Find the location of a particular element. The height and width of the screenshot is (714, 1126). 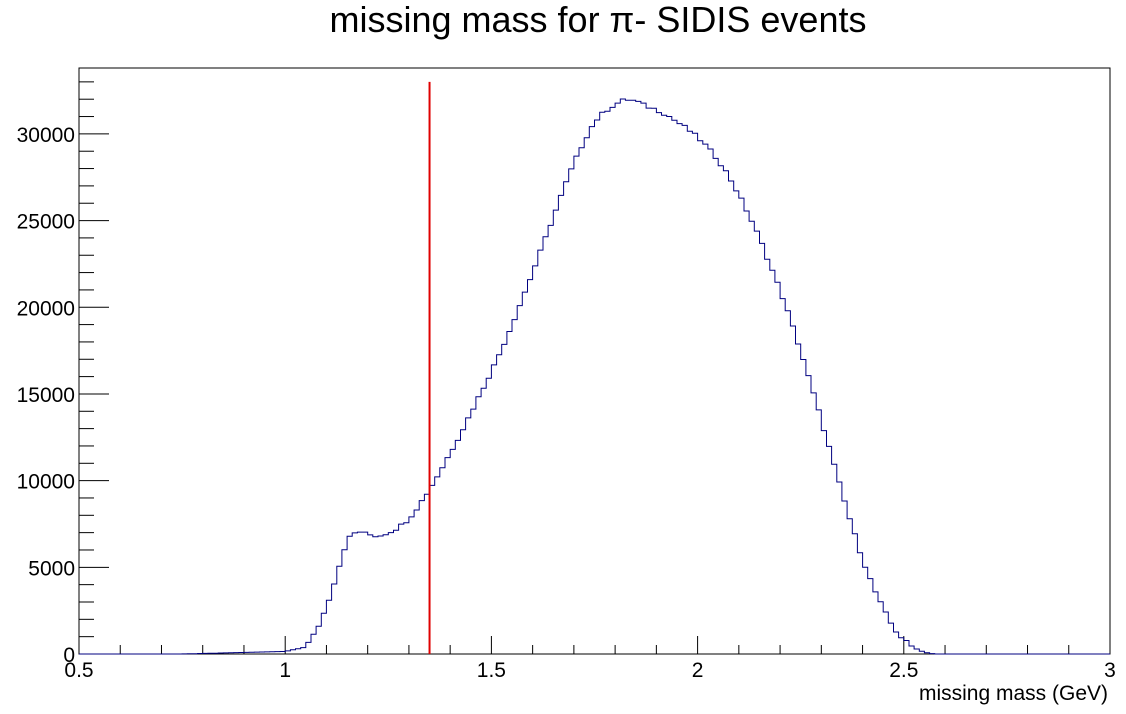

x-tick-label: 2 is located at coordinates (698, 670).